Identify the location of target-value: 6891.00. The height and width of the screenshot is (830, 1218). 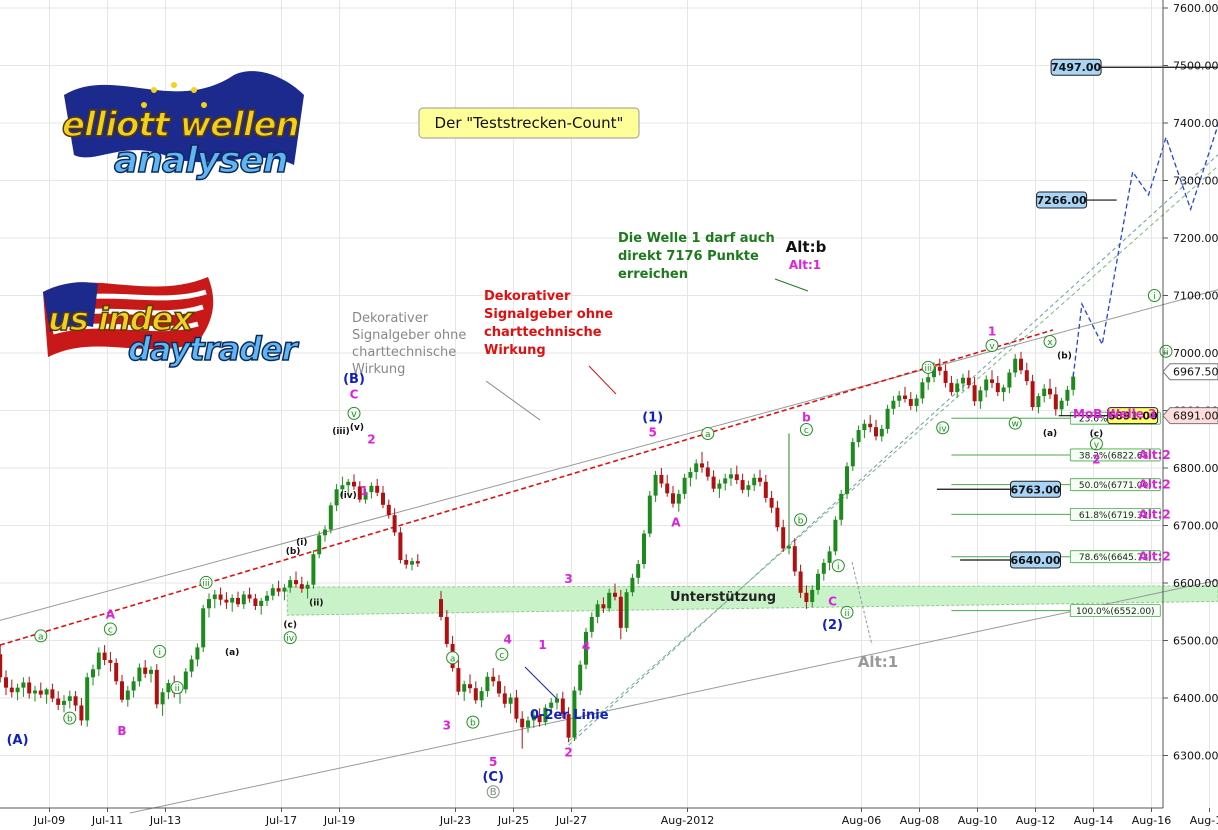
(1133, 416).